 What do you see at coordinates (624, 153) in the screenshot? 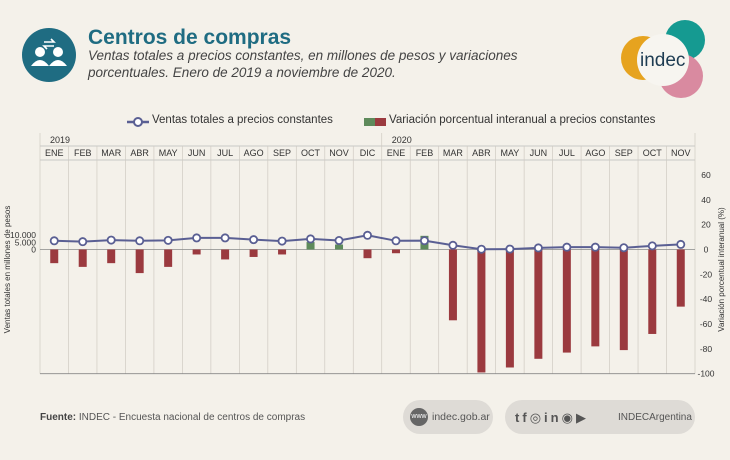
I see `x-tick-label: SEP` at bounding box center [624, 153].